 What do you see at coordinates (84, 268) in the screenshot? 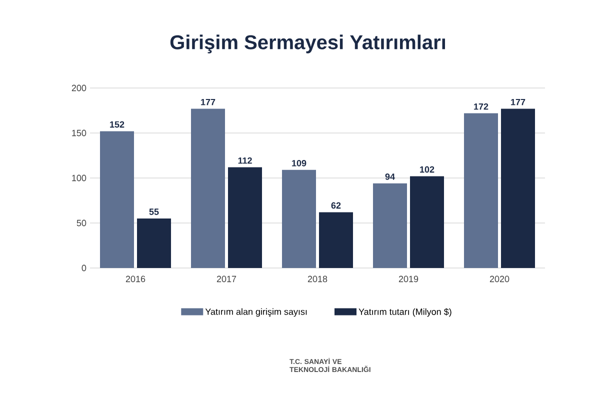
I see `y-tick-label: 0` at bounding box center [84, 268].